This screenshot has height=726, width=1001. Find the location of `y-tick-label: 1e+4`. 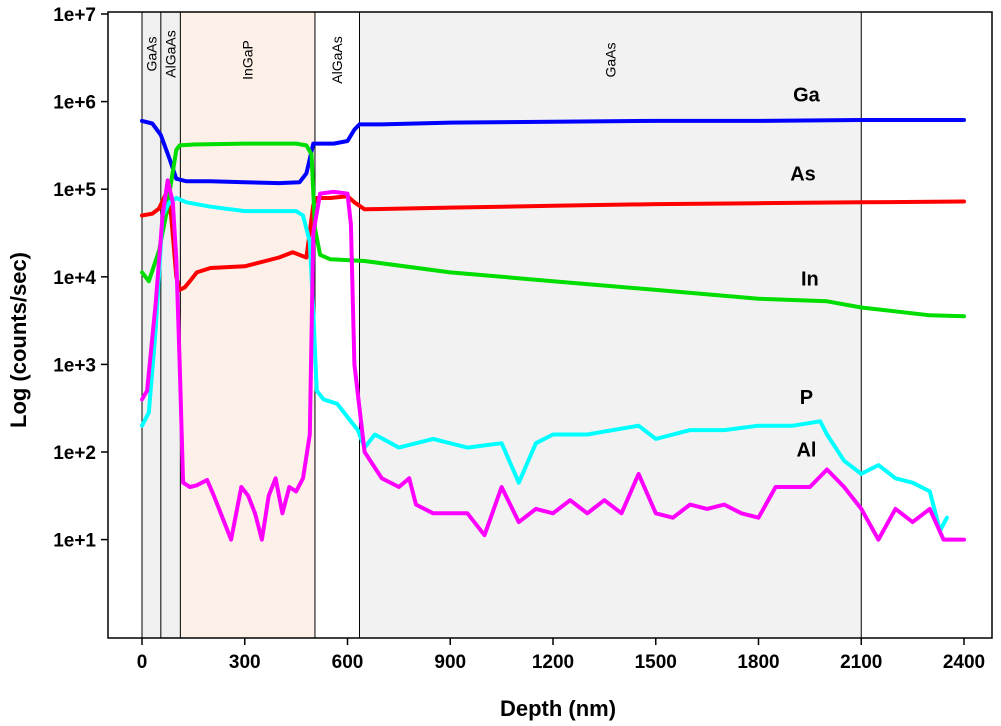

y-tick-label: 1e+4 is located at coordinates (74, 278).